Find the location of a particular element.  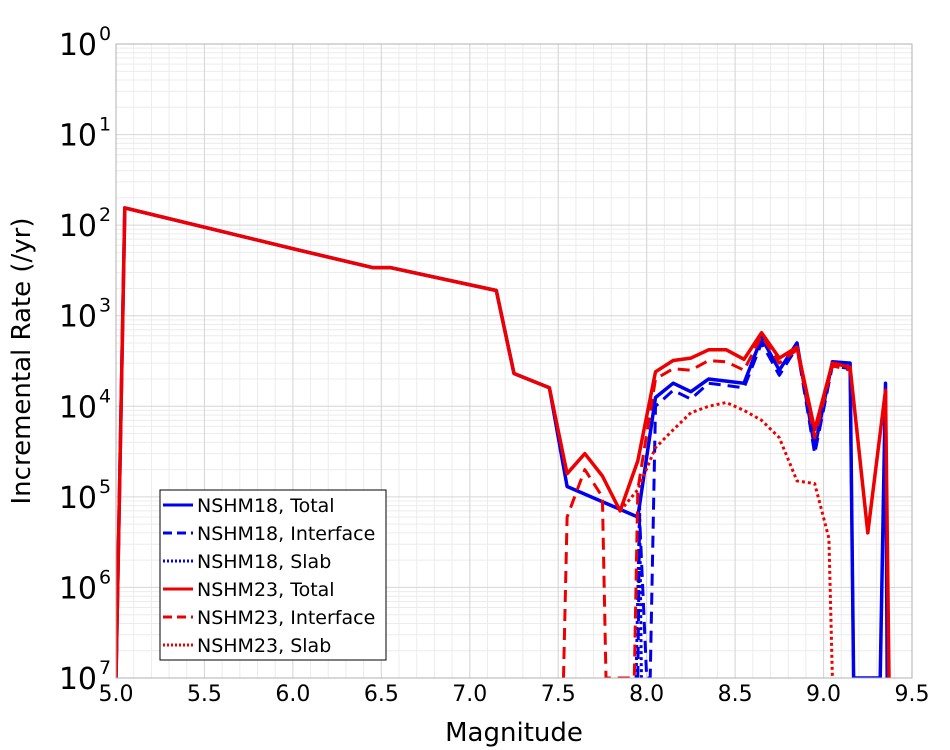

legend-label: NSHM23, Total is located at coordinates (266, 590).